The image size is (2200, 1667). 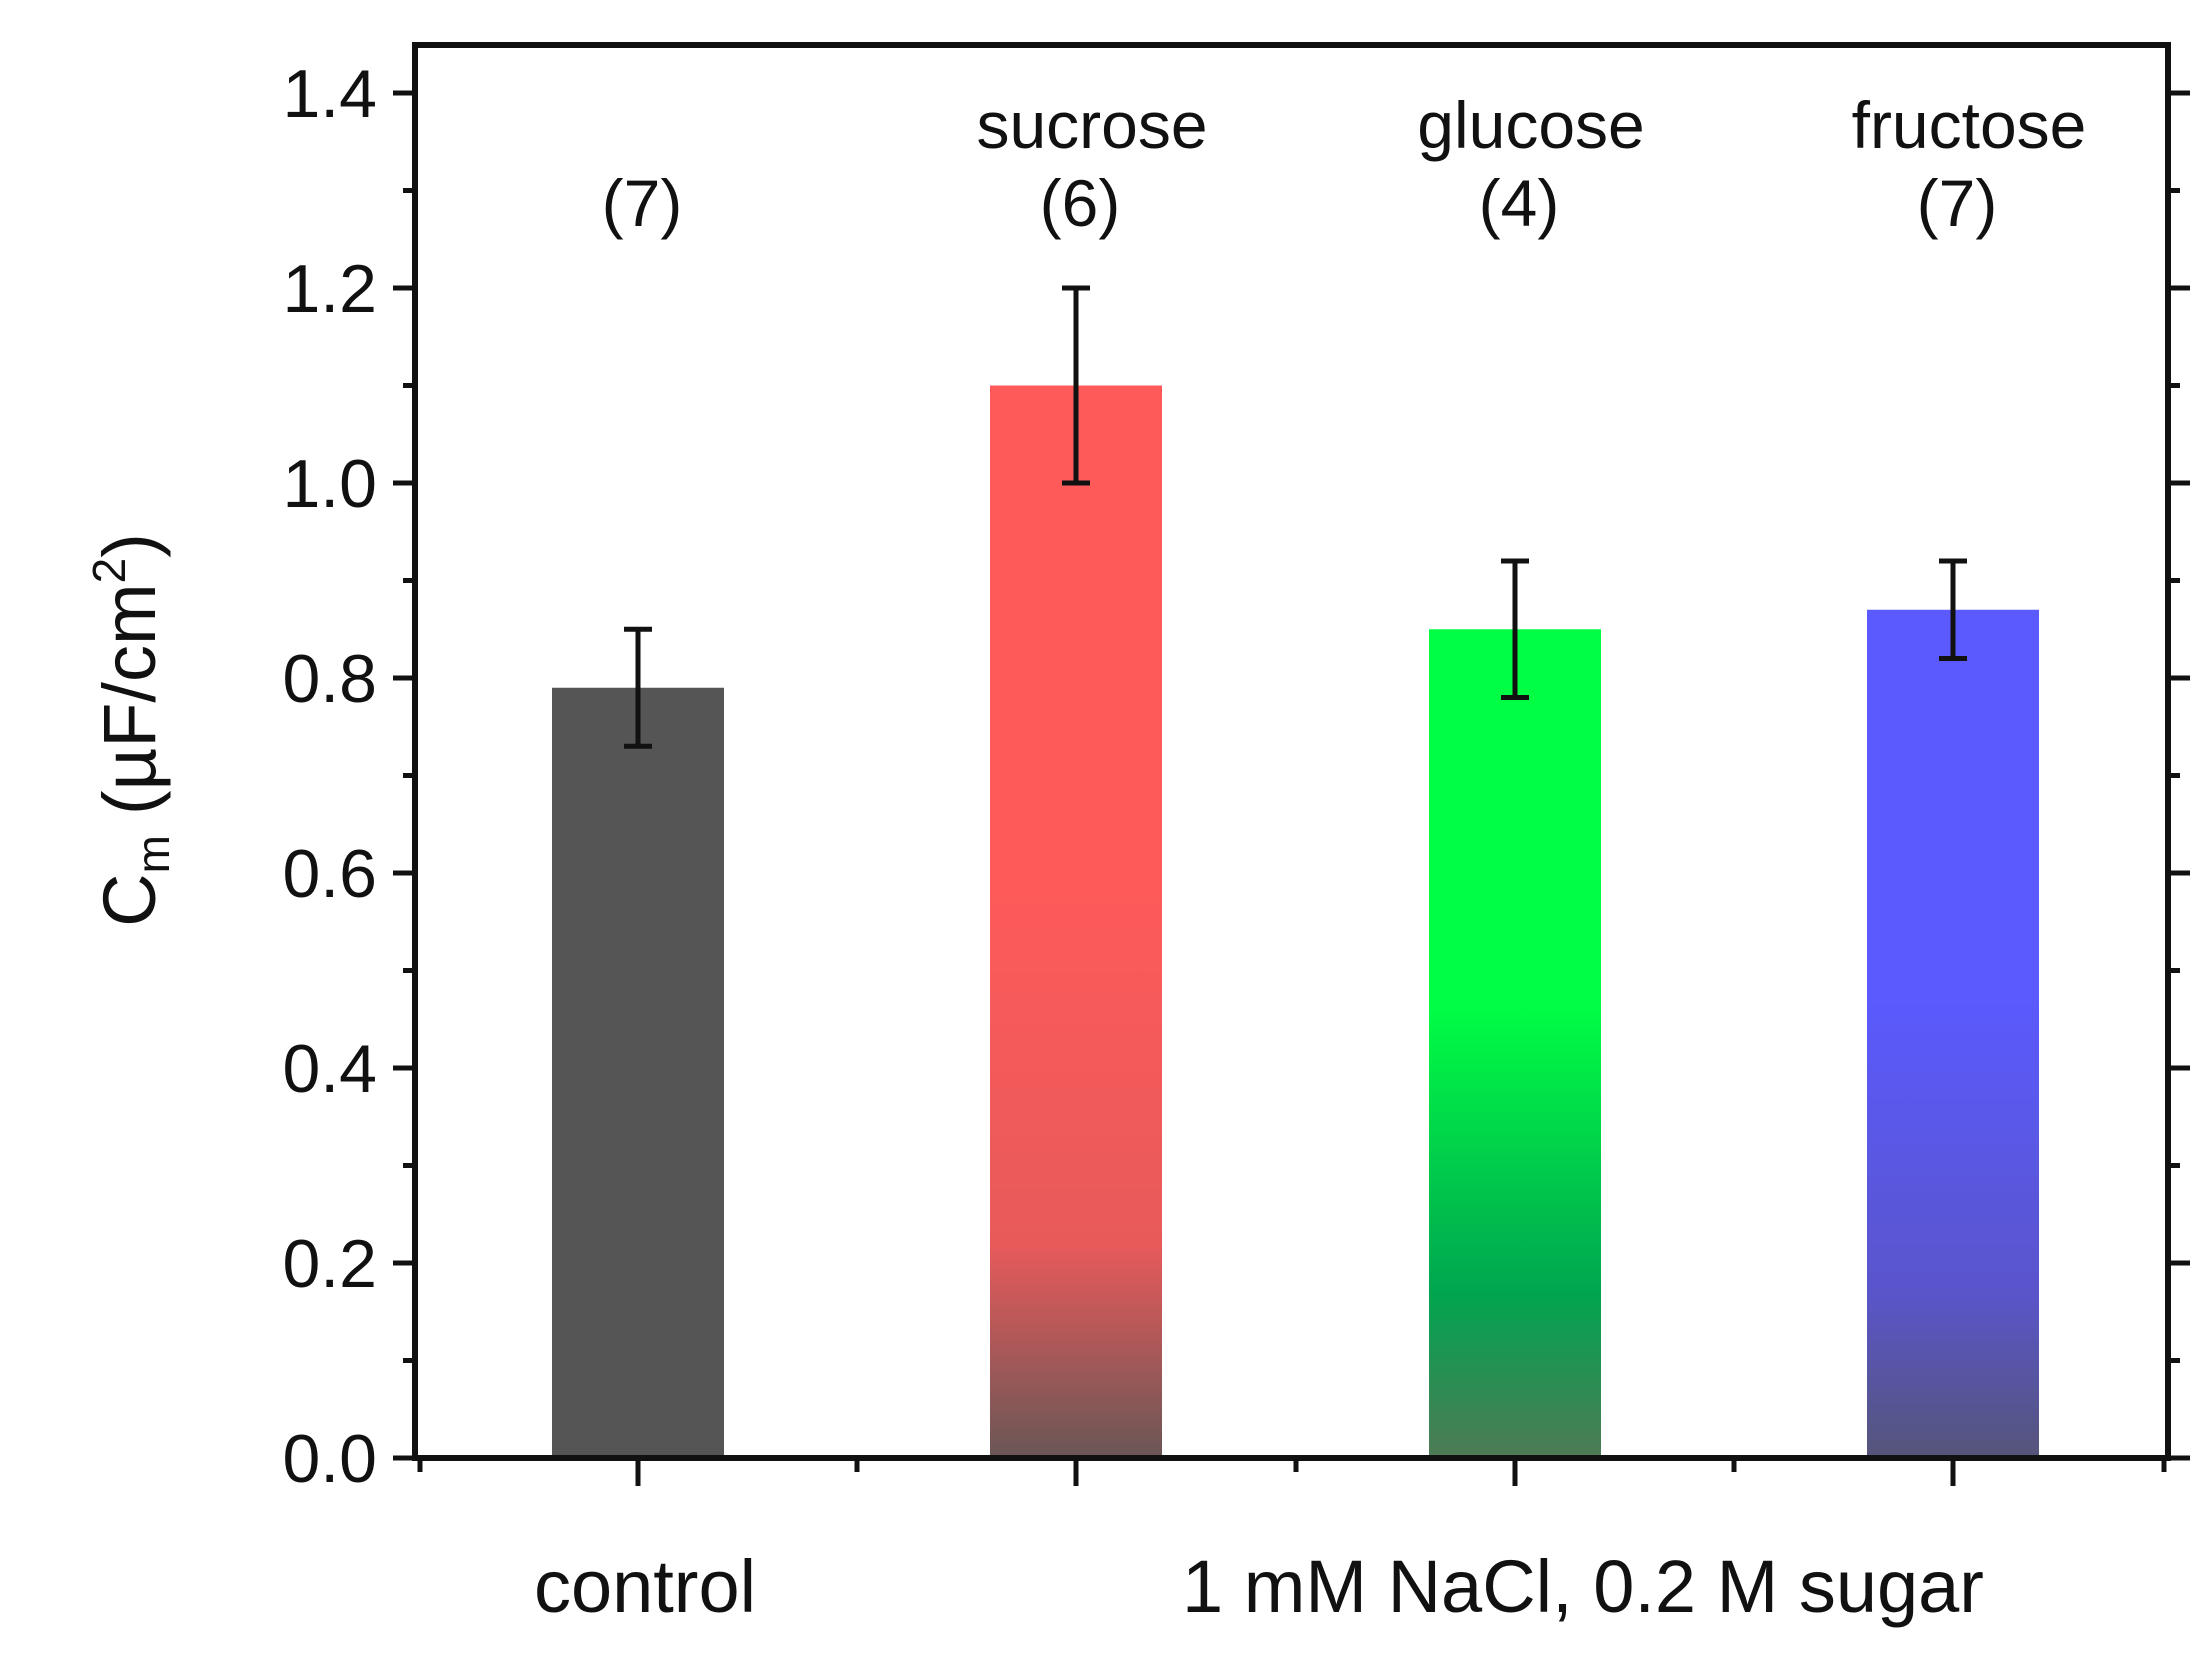 I want to click on y-tick-label: 0.0, so click(x=329, y=1459).